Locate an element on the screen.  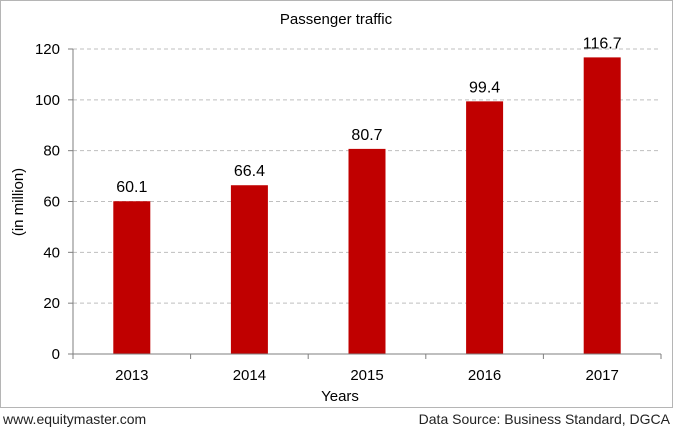
y-tick-label: 60 is located at coordinates (51, 202).